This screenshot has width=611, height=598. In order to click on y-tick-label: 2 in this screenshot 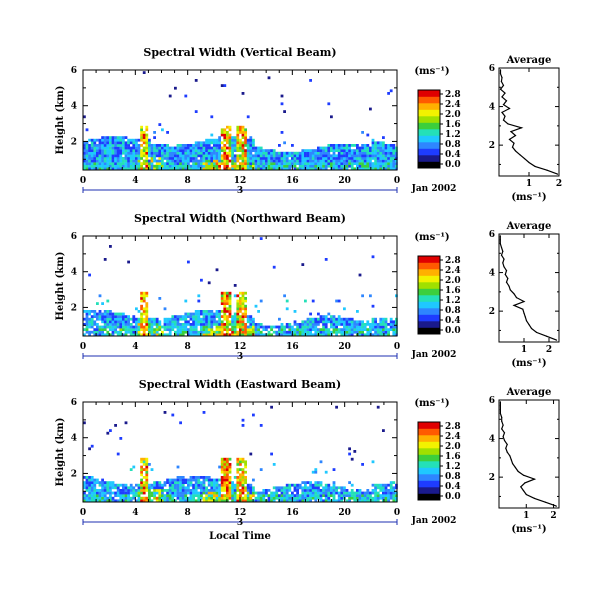, I will do `click(74, 474)`.